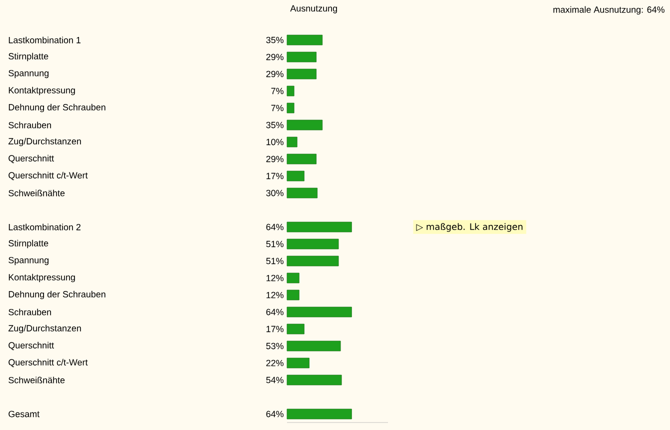  What do you see at coordinates (469, 227) in the screenshot?
I see `text: ▷ maßgeb. Lk anzeigen` at bounding box center [469, 227].